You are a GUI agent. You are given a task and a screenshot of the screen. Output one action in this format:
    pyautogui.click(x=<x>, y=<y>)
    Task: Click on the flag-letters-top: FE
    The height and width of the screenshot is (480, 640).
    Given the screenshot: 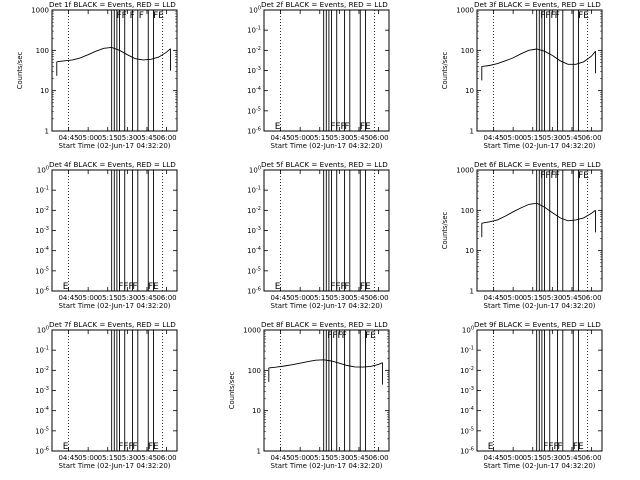 What is the action you would take?
    pyautogui.click(x=583, y=176)
    